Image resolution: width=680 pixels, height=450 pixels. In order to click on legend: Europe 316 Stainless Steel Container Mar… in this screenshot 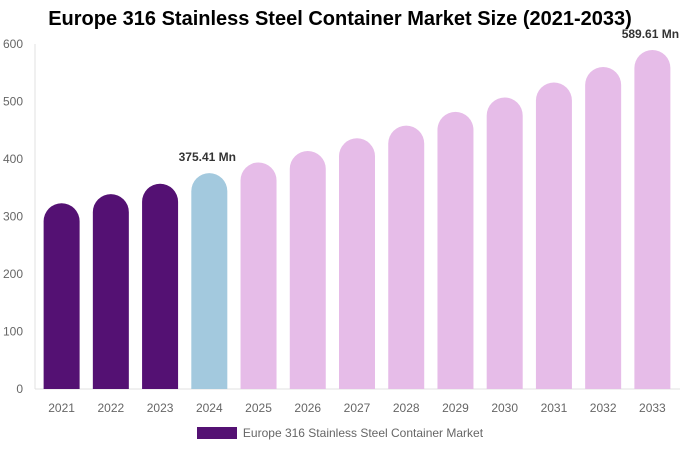, I will do `click(340, 433)`.